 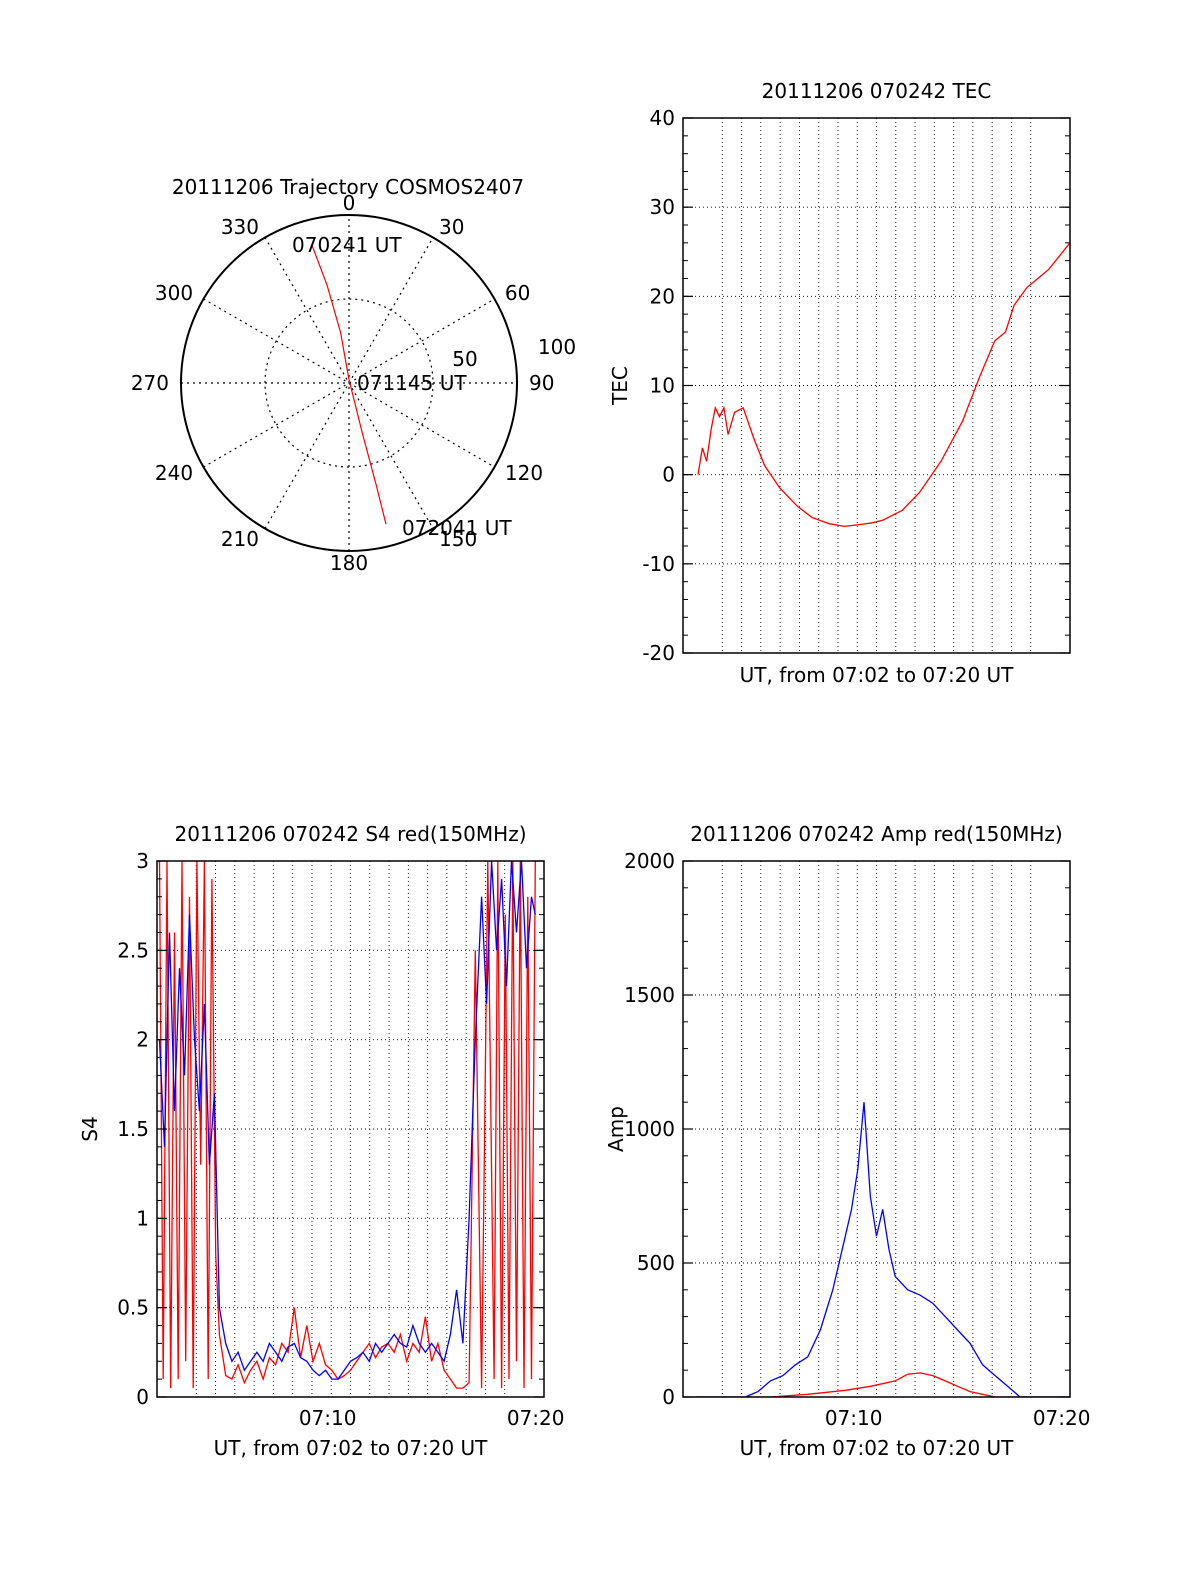 What do you see at coordinates (150, 383) in the screenshot?
I see `azimuth-label-270: 270` at bounding box center [150, 383].